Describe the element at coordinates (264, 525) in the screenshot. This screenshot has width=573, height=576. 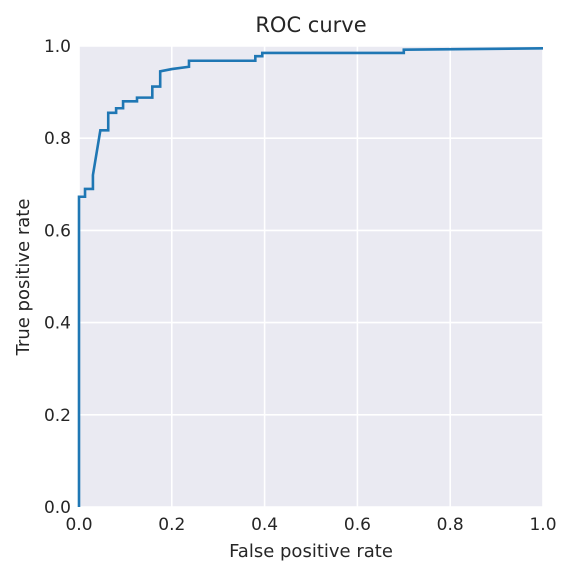
I see `x-tick-label: 0.4` at that location.